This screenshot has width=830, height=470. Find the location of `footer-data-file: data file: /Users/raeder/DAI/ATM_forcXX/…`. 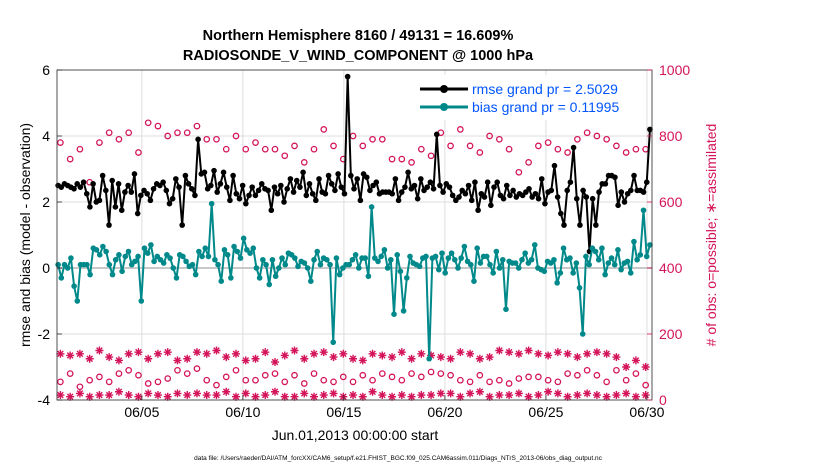

footer-data-file: data file: /Users/raeder/DAI/ATM_forcXX/… is located at coordinates (398, 458).